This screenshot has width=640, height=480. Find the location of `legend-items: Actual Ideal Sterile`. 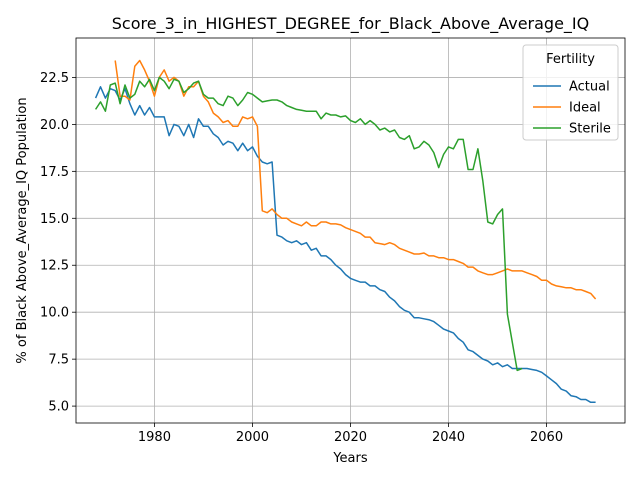

legend-items: Actual Ideal Sterile is located at coordinates (572, 108).